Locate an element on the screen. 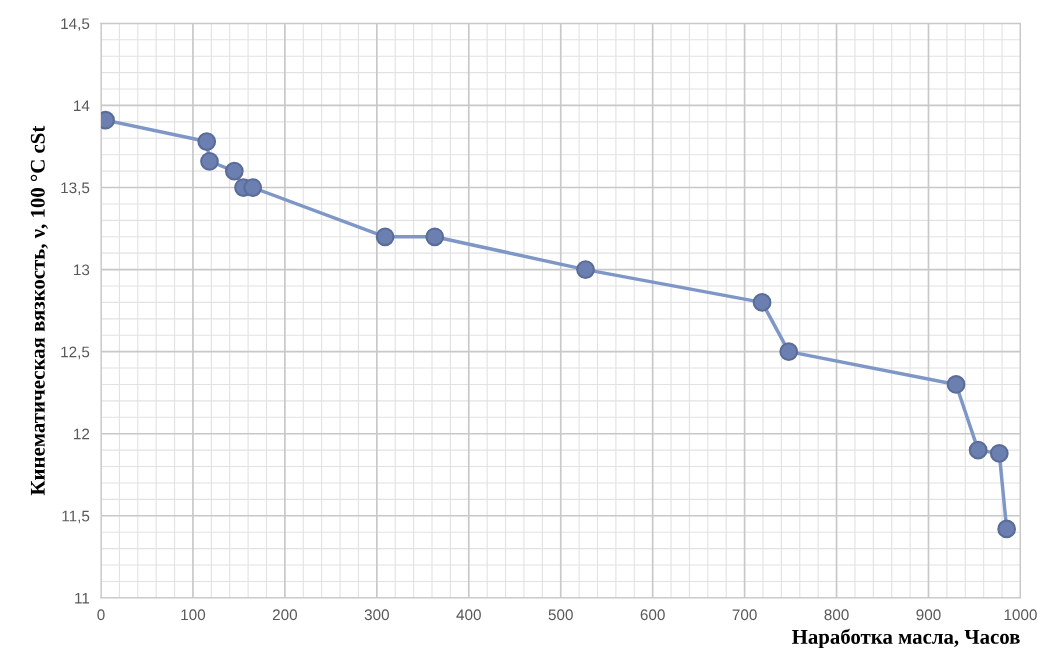 Image resolution: width=1052 pixels, height=668 pixels. x-tick-label: 600 is located at coordinates (652, 615).